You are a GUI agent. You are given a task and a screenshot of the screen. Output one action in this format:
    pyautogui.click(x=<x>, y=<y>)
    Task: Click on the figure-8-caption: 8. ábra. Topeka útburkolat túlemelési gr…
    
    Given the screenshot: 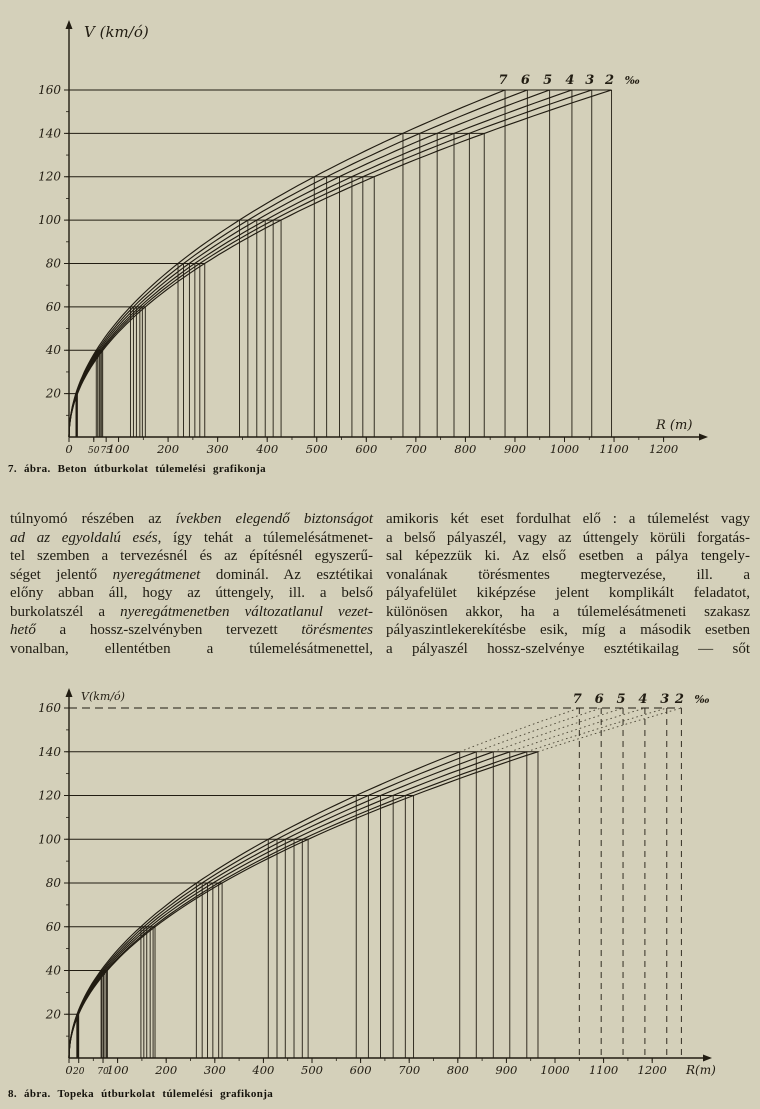 What is the action you would take?
    pyautogui.click(x=141, y=1094)
    